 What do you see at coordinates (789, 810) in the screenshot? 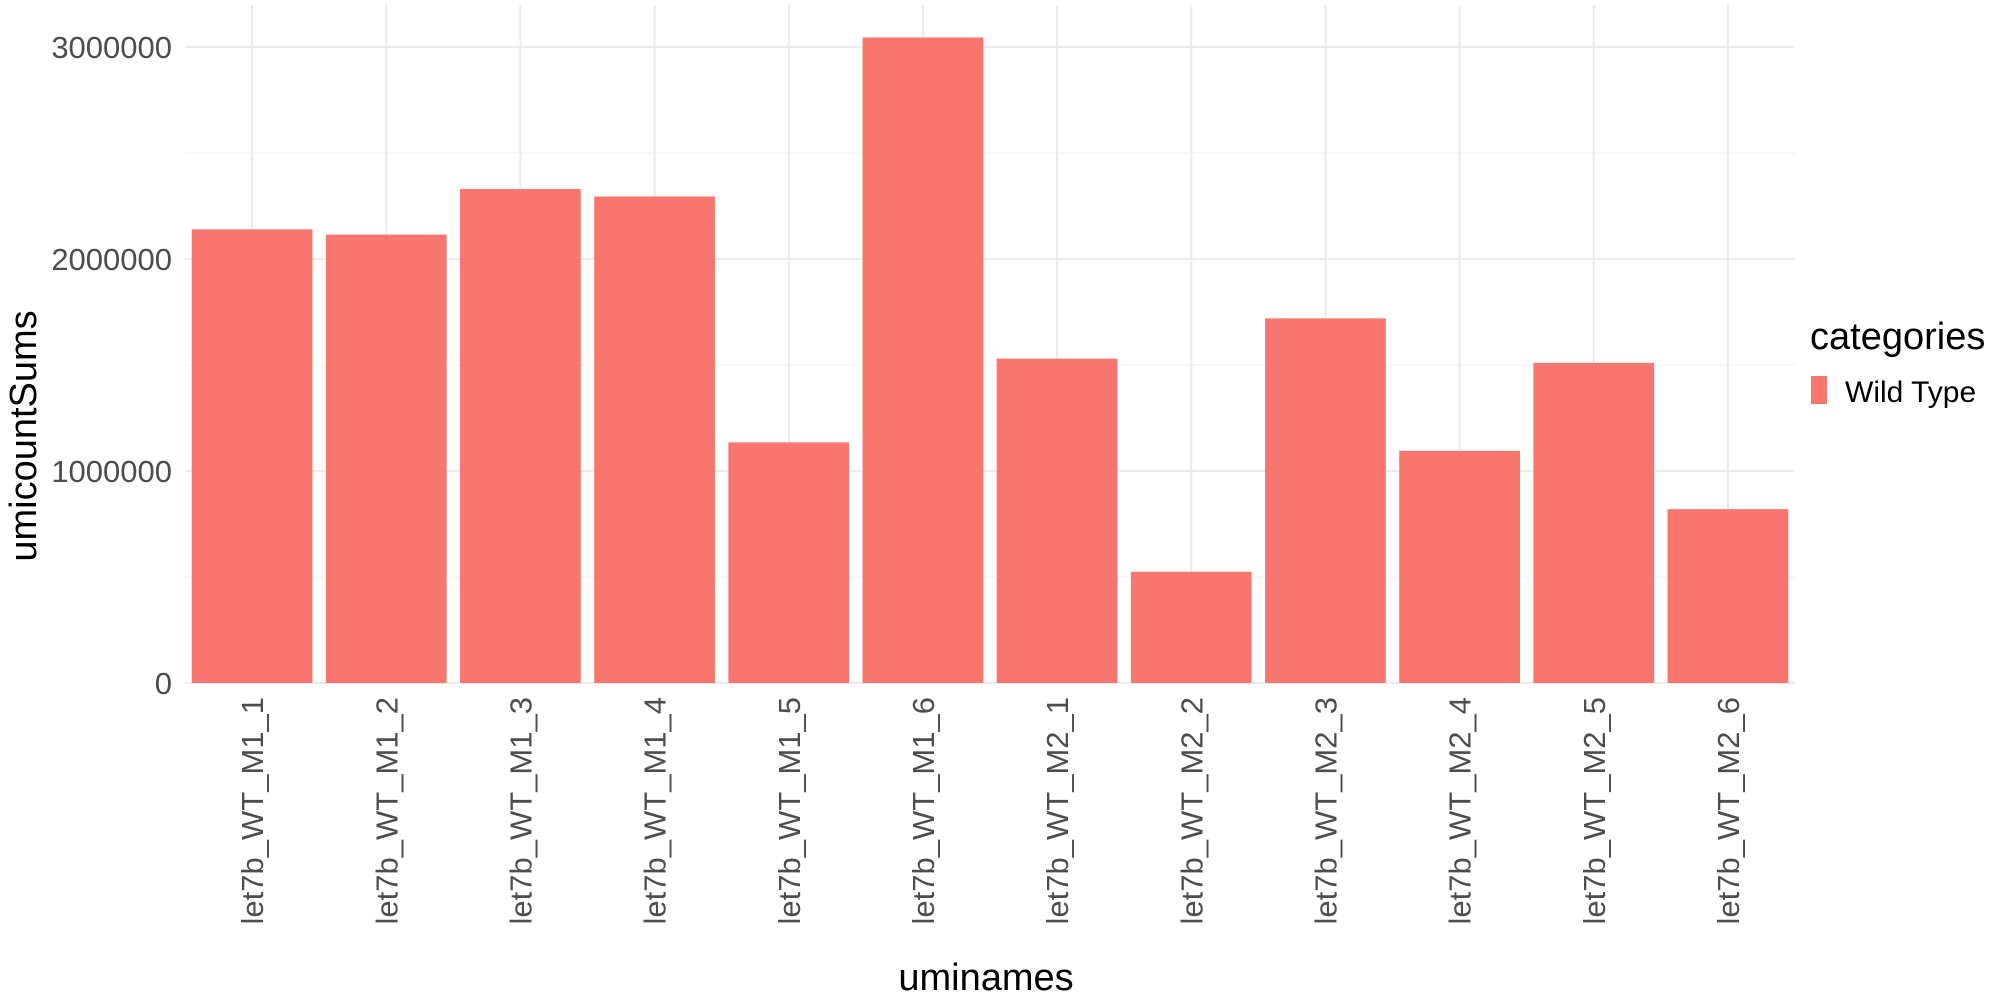
I see `x-tick-label: let7b_WT_M1_5` at bounding box center [789, 810].